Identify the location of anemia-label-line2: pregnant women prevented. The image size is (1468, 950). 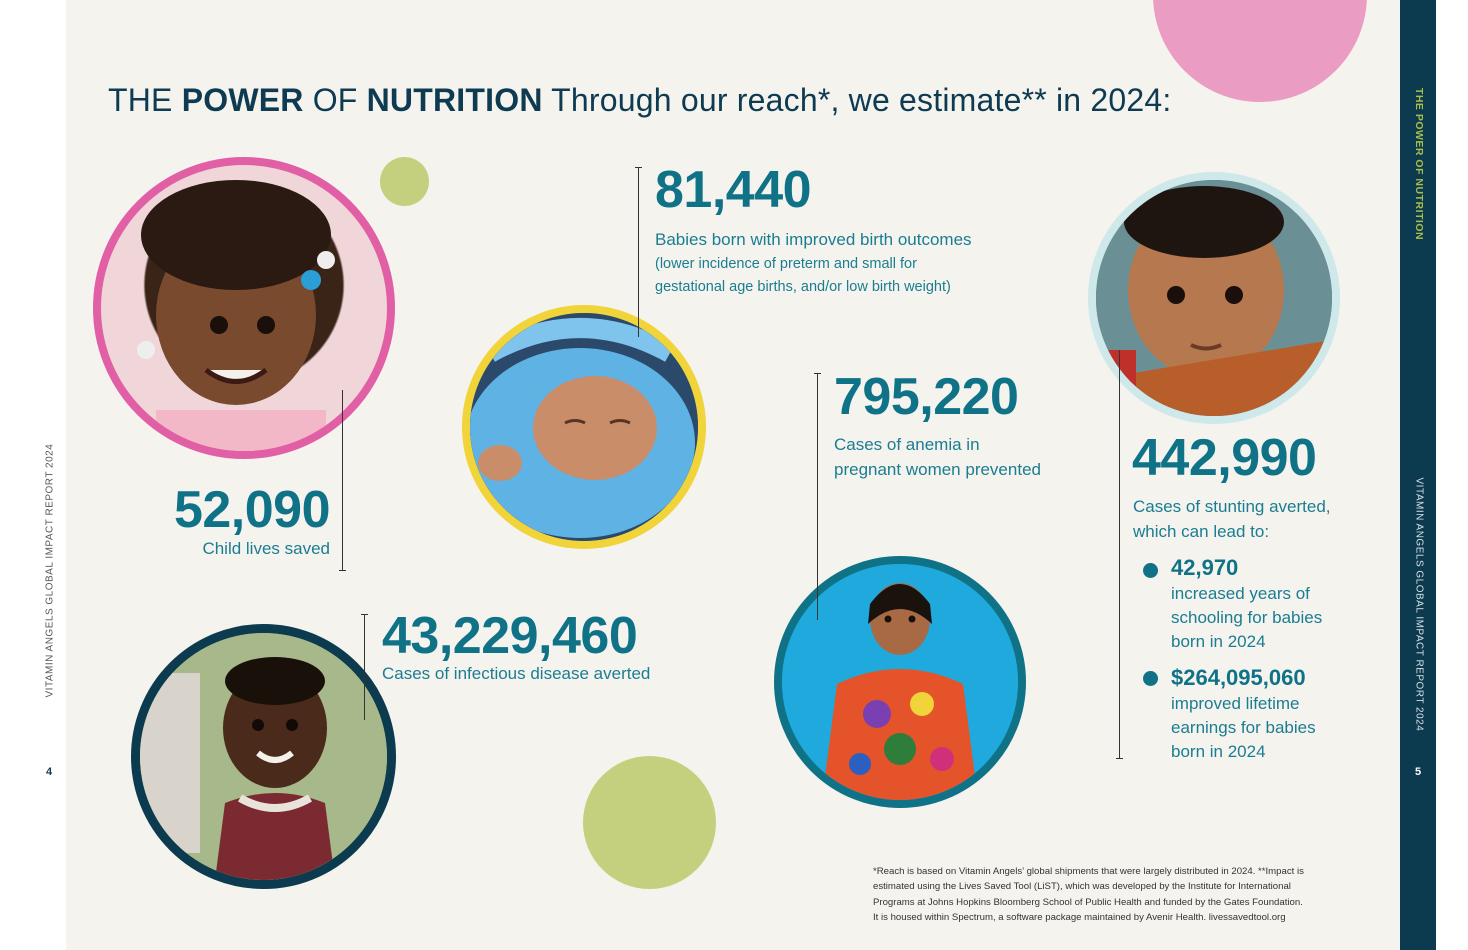
(937, 469).